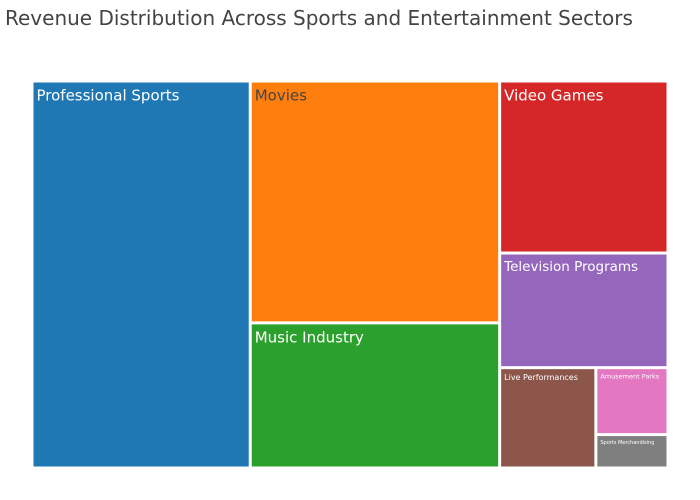  What do you see at coordinates (309, 337) in the screenshot?
I see `tile-label-music-industry: Music Industry` at bounding box center [309, 337].